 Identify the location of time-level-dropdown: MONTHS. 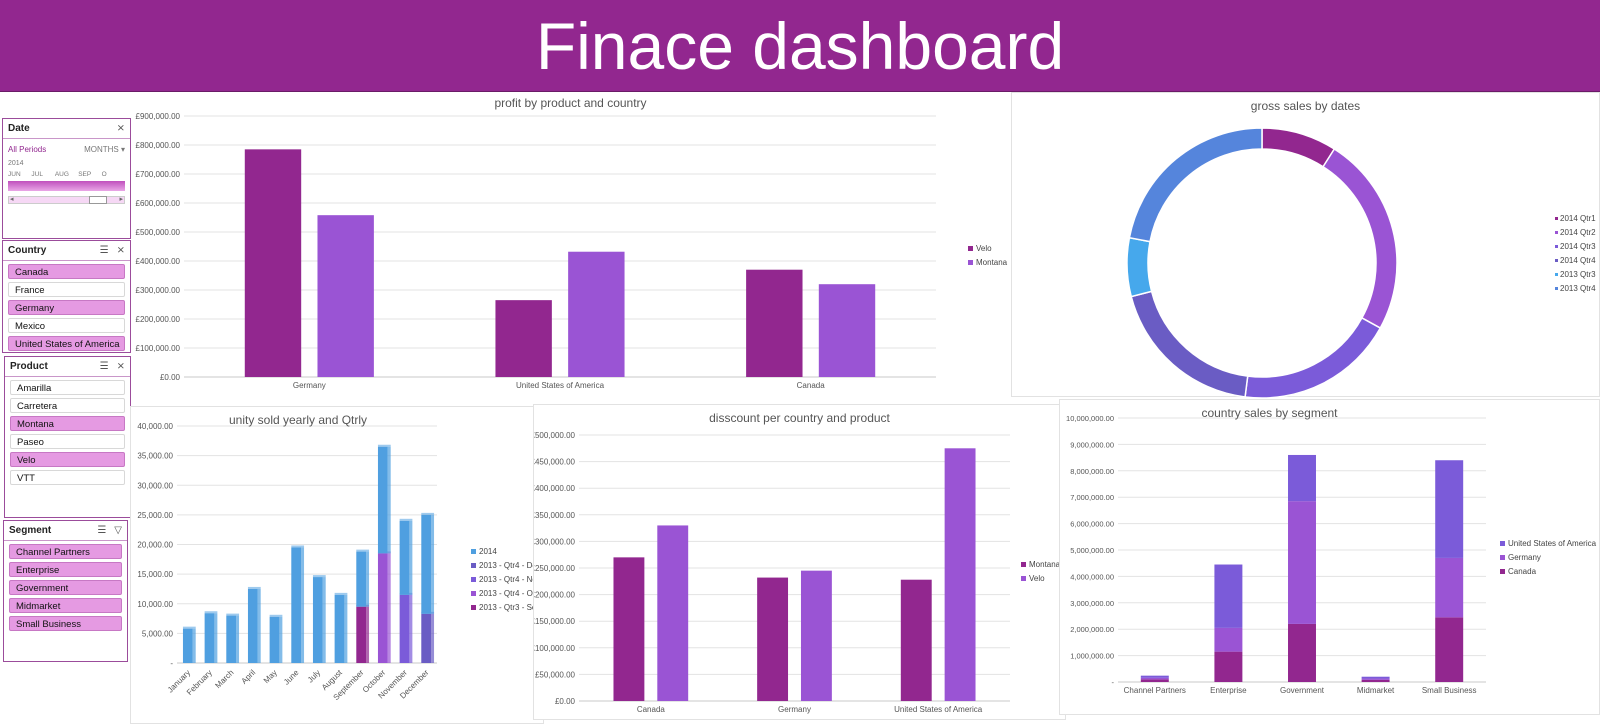
(101, 149).